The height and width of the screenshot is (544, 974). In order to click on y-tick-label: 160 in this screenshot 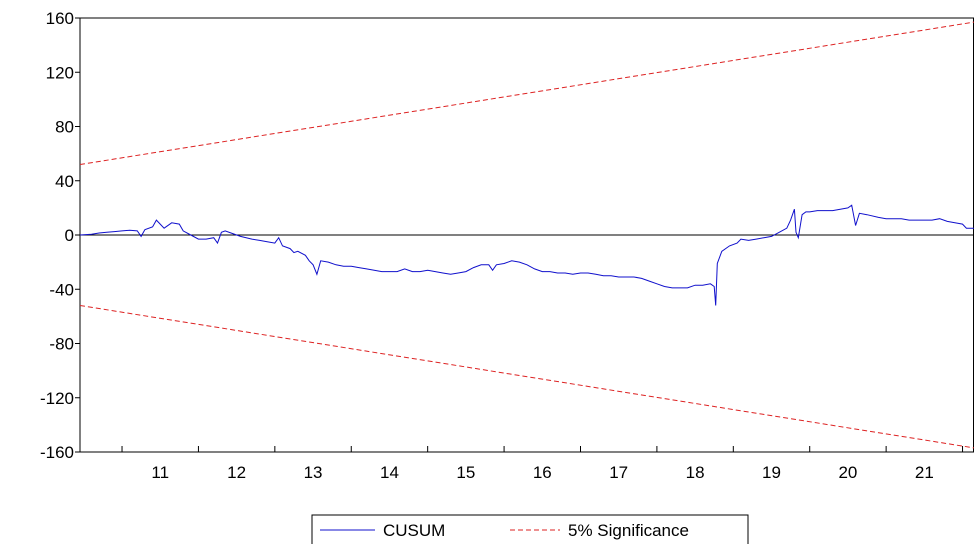, I will do `click(60, 18)`.